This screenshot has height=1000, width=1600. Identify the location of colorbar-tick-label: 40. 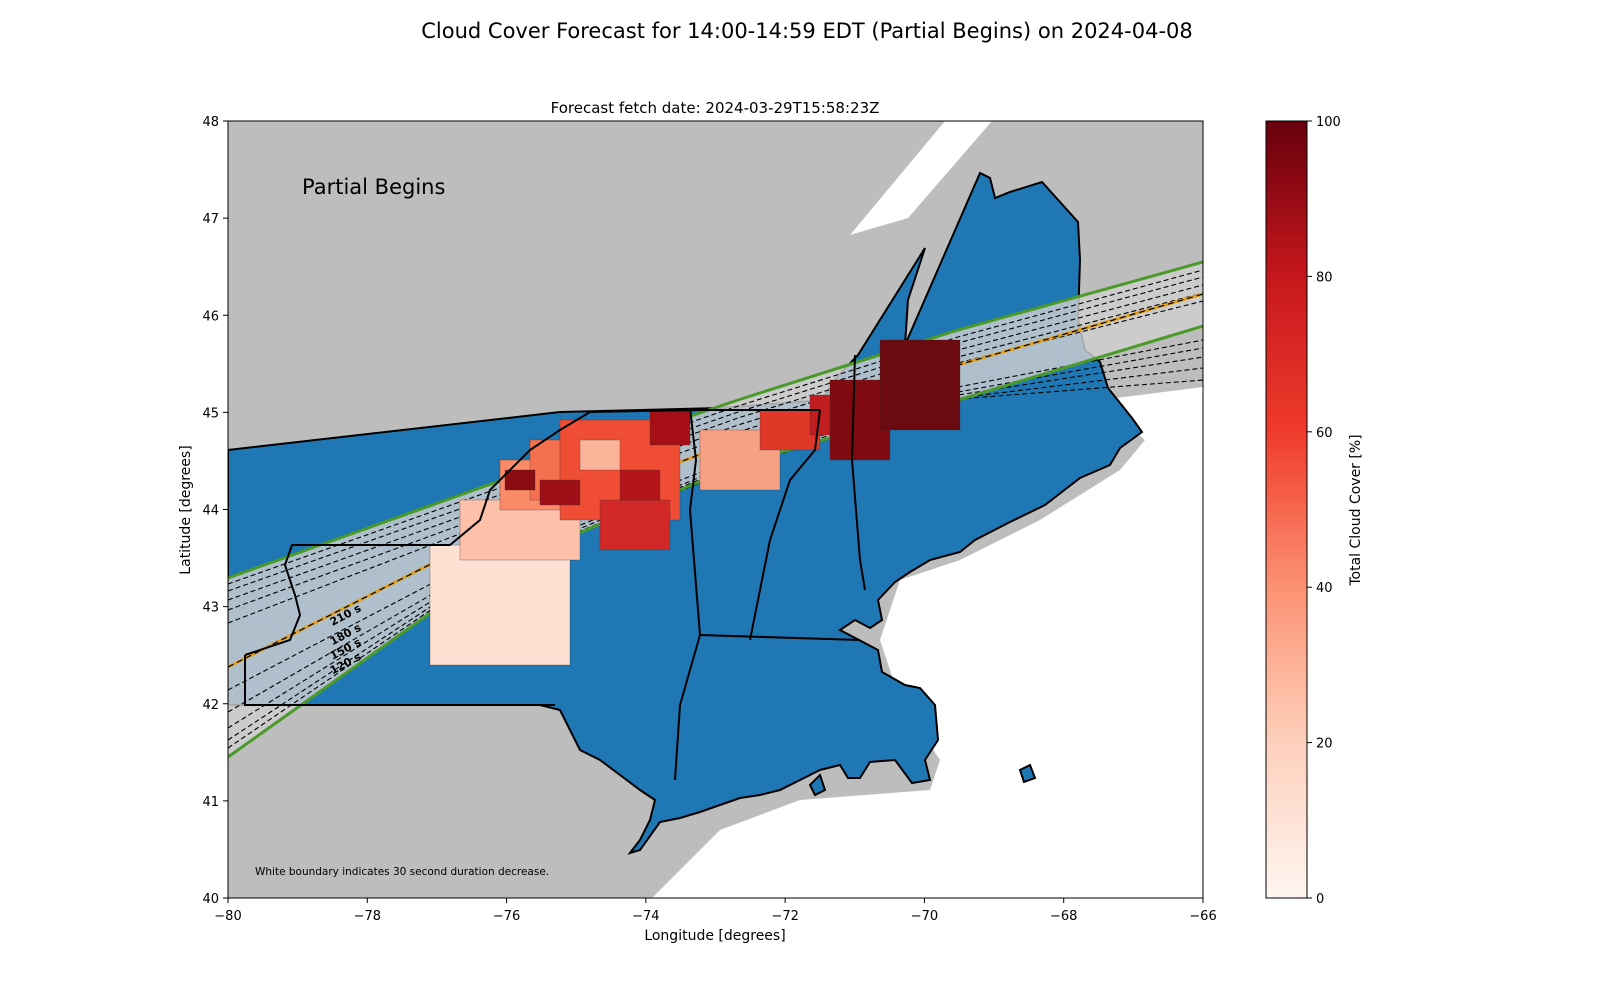
(1324, 588).